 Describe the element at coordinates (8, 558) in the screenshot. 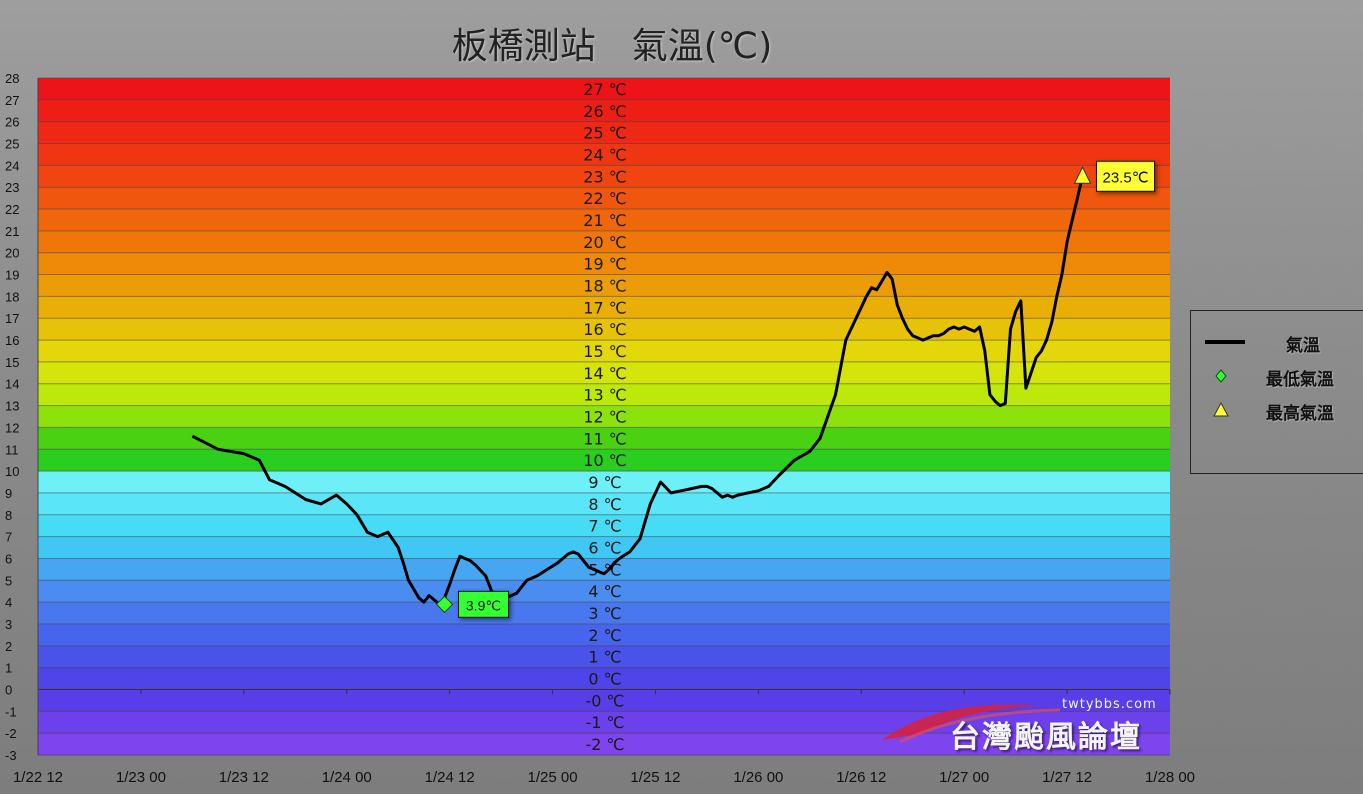

I see `y-tick-label: 6` at that location.